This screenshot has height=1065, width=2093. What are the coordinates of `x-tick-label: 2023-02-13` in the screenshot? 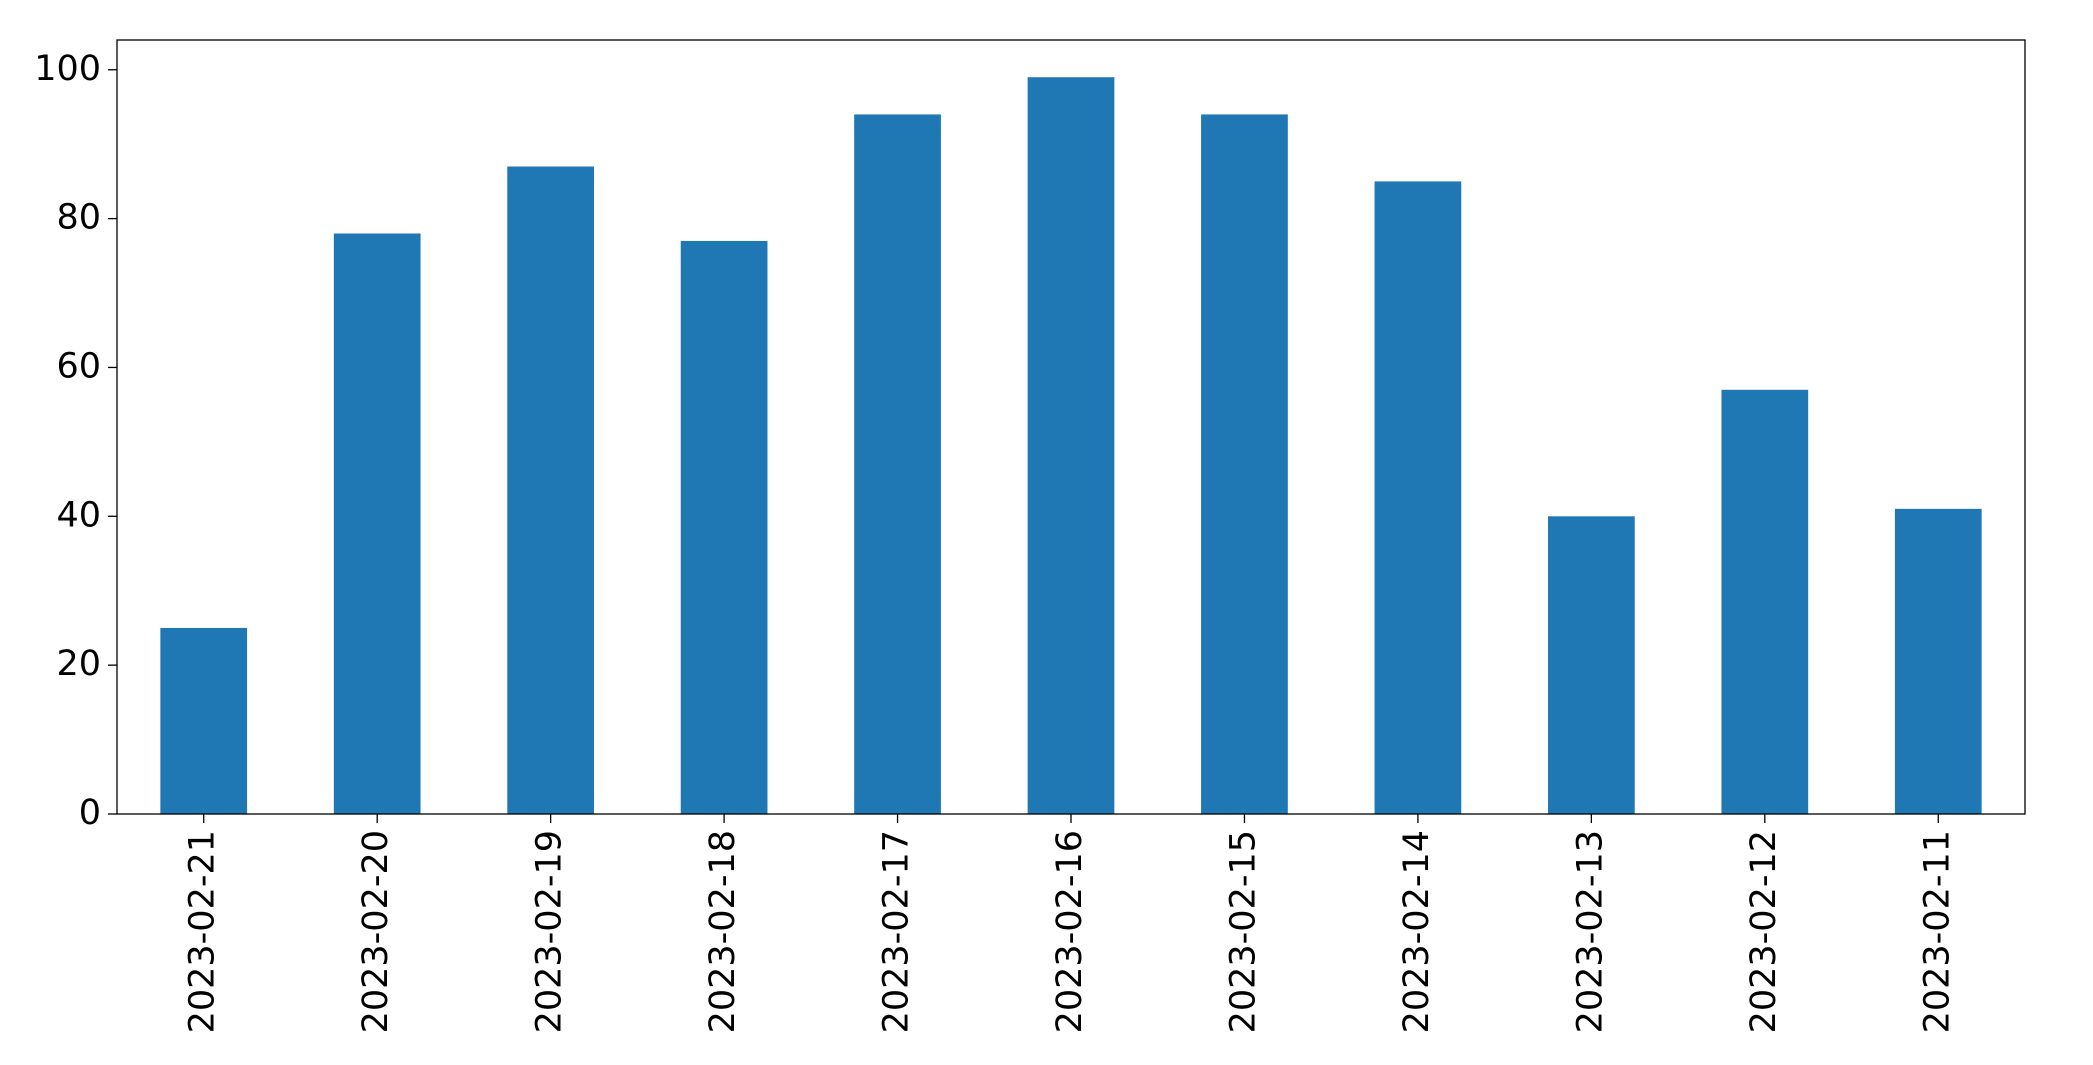 It's located at (1590, 931).